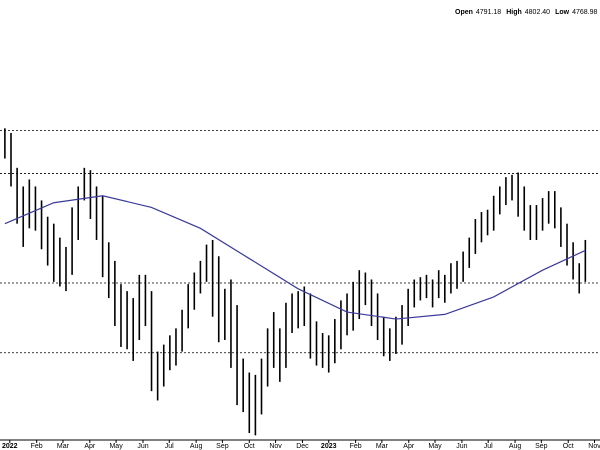  Describe the element at coordinates (488, 12) in the screenshot. I see `header-value: 4791.18` at that location.